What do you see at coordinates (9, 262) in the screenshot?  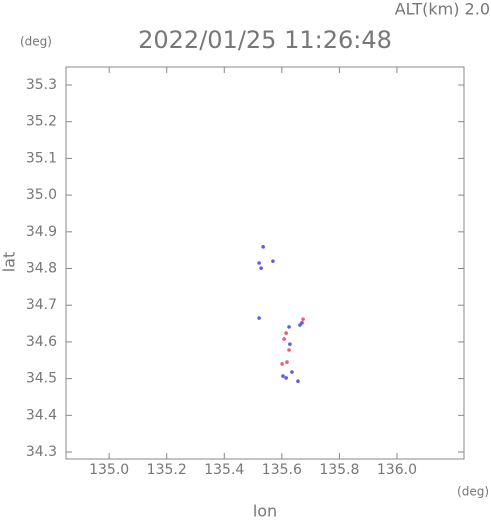 I see `y-axis-label: lat` at bounding box center [9, 262].